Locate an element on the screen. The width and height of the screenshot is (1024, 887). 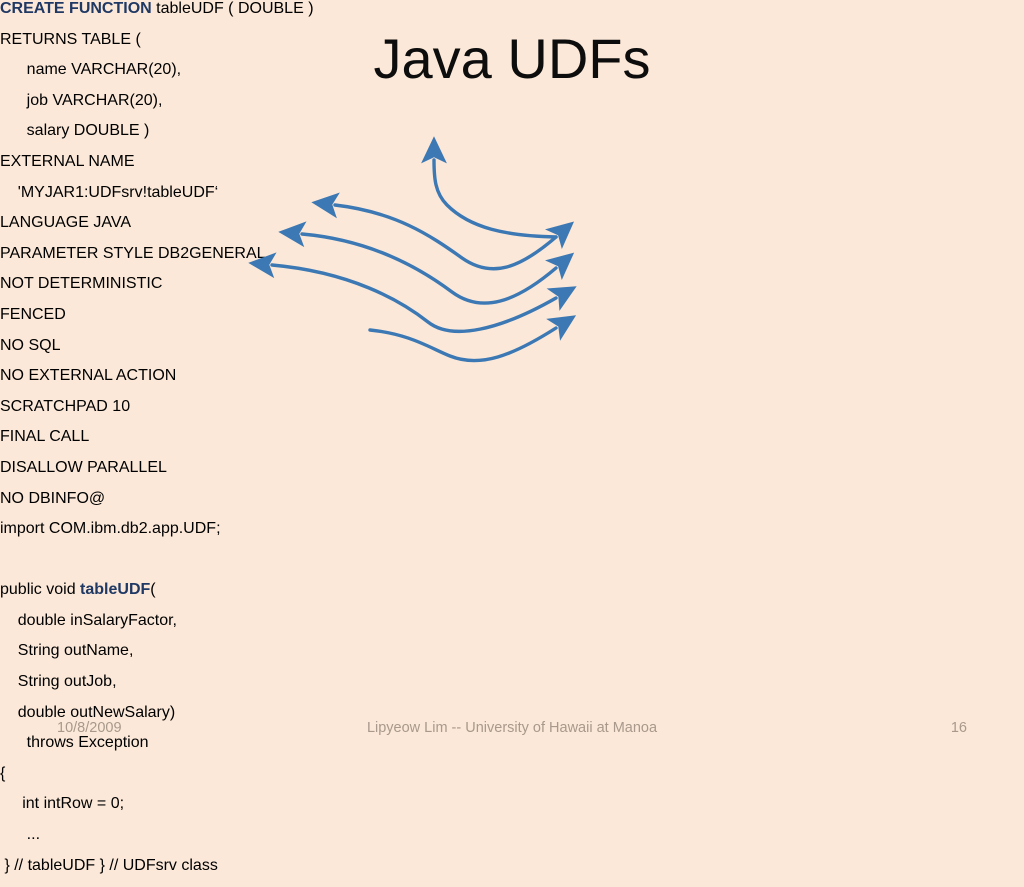
code-line: String outName, is located at coordinates (67, 651).